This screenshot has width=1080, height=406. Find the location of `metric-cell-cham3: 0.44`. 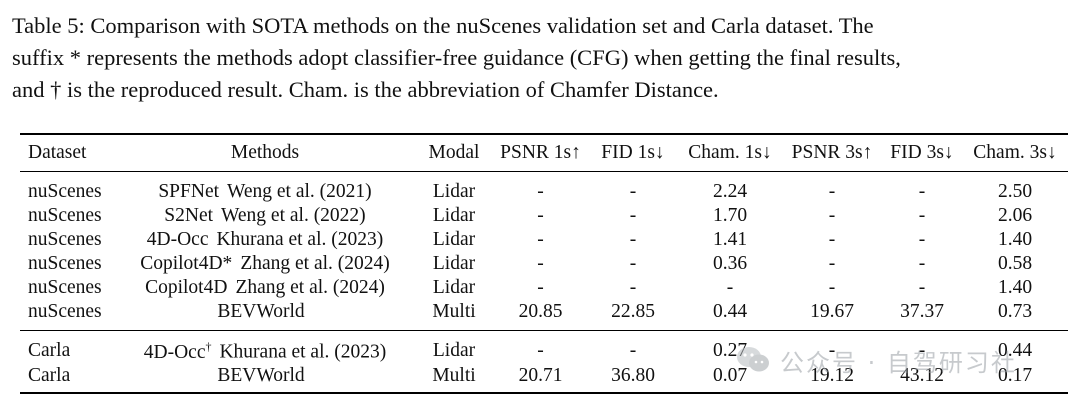

metric-cell-cham3: 0.44 is located at coordinates (1015, 351).